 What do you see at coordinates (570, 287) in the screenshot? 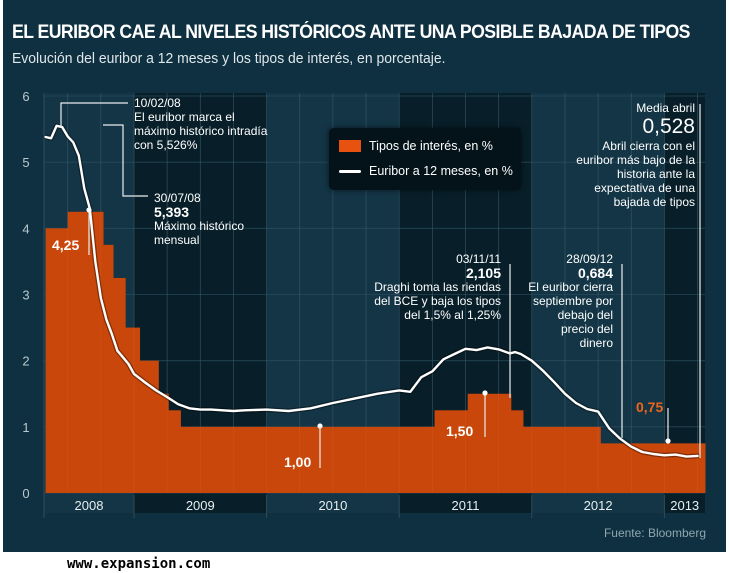
I see `annotation-text: El euribor cierra` at bounding box center [570, 287].